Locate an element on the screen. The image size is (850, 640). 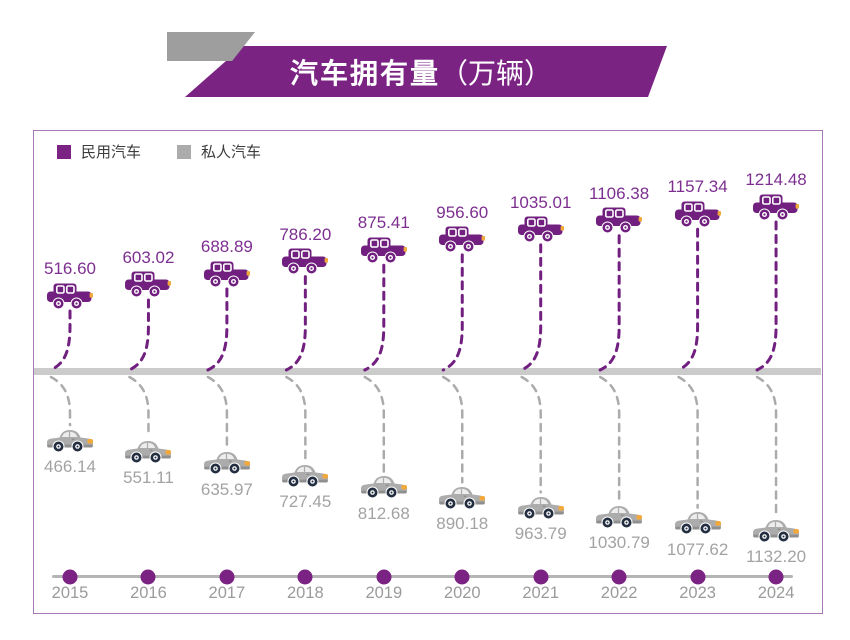
private-value-label: 727.45 is located at coordinates (305, 502).